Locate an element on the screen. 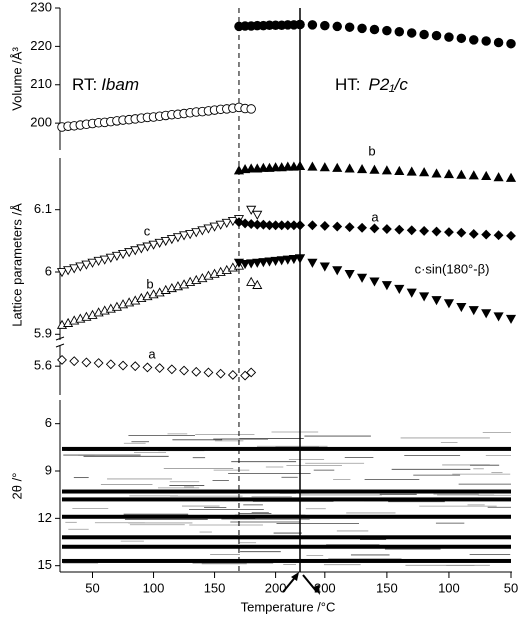 Image resolution: width=520 pixels, height=619 pixels. phase-prefix: HT: is located at coordinates (348, 84).